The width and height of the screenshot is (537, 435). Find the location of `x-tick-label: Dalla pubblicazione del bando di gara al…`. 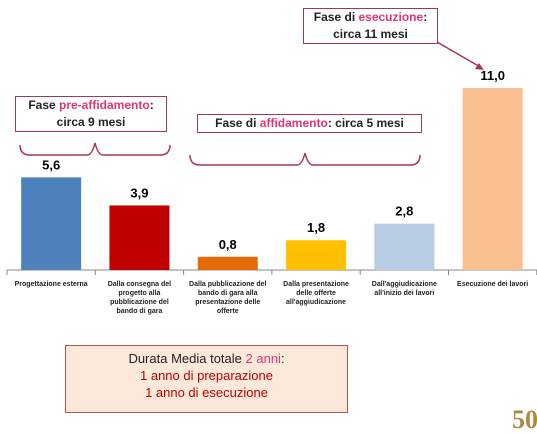

x-tick-label: Dalla pubblicazione del bando di gara al… is located at coordinates (228, 298).